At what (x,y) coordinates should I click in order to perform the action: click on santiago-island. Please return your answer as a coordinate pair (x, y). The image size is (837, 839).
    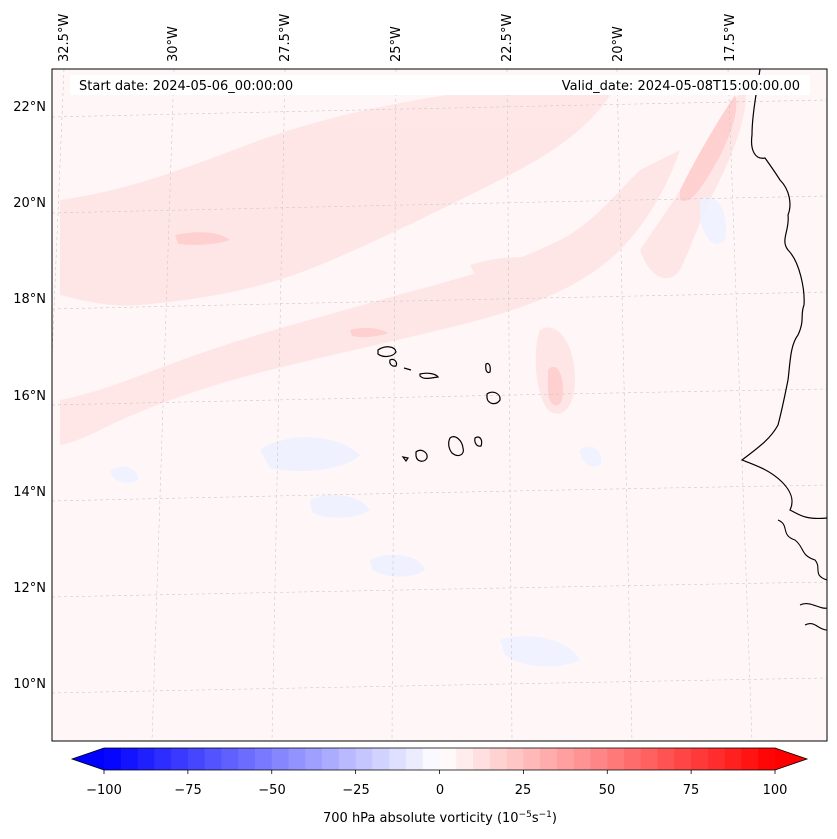
    Looking at the image, I should click on (456, 446).